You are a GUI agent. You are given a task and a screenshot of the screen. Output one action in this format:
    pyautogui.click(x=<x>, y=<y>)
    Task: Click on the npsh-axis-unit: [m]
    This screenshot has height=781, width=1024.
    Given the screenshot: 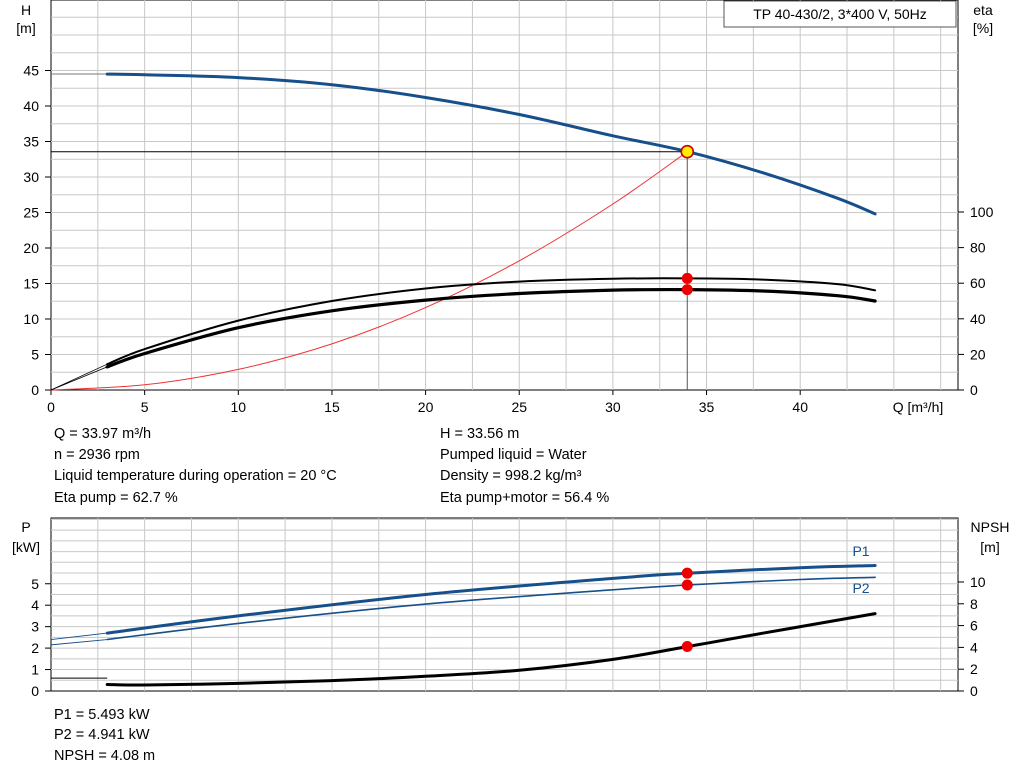 What is the action you would take?
    pyautogui.click(x=989, y=547)
    